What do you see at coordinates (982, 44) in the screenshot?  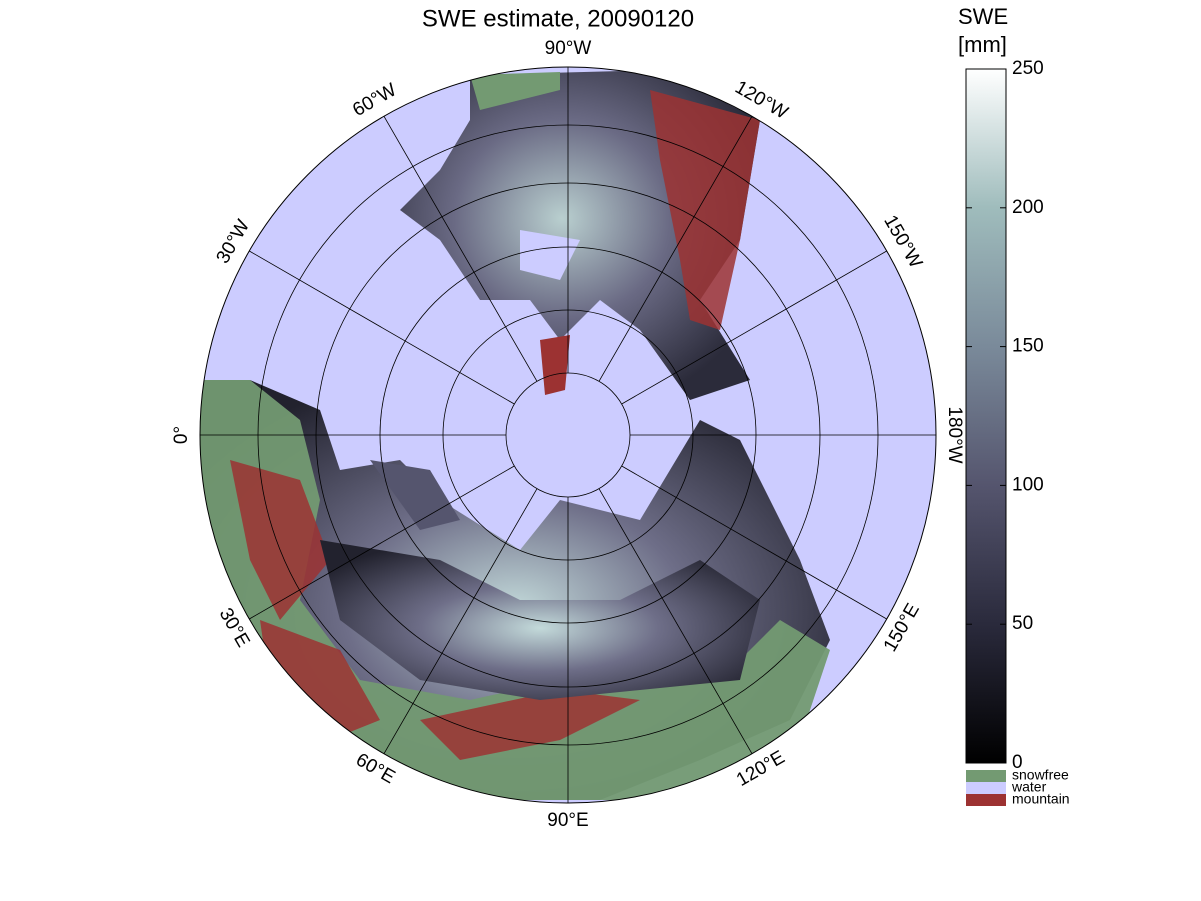 I see `colorbar-title: [mm]` at bounding box center [982, 44].